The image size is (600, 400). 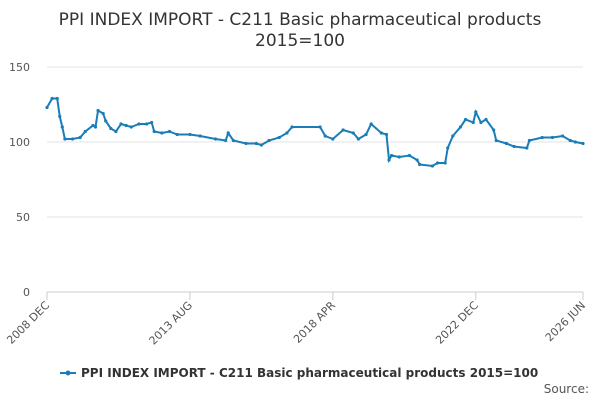 What do you see at coordinates (26, 292) in the screenshot?
I see `y-tick-label: 0` at bounding box center [26, 292].